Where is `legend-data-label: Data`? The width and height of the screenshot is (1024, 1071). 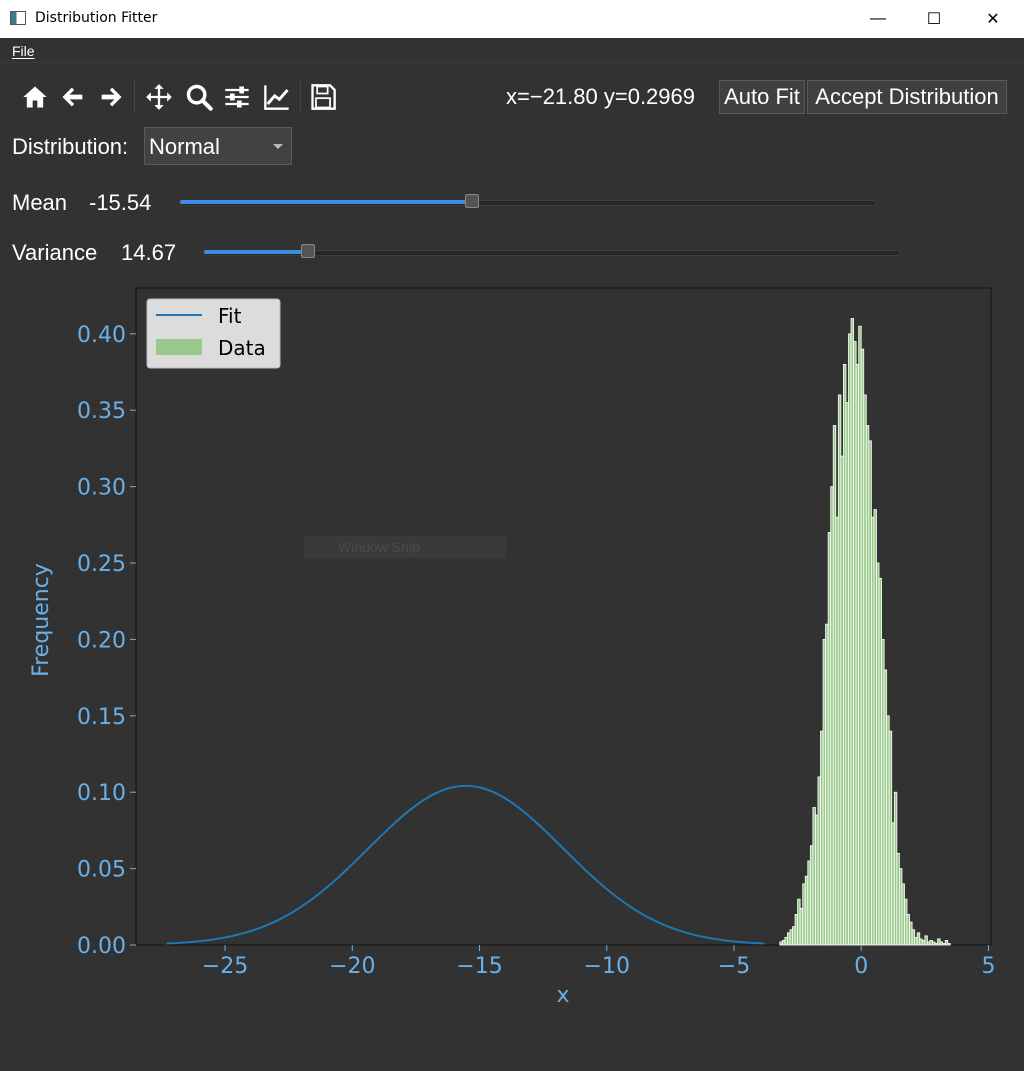 legend-data-label: Data is located at coordinates (242, 348).